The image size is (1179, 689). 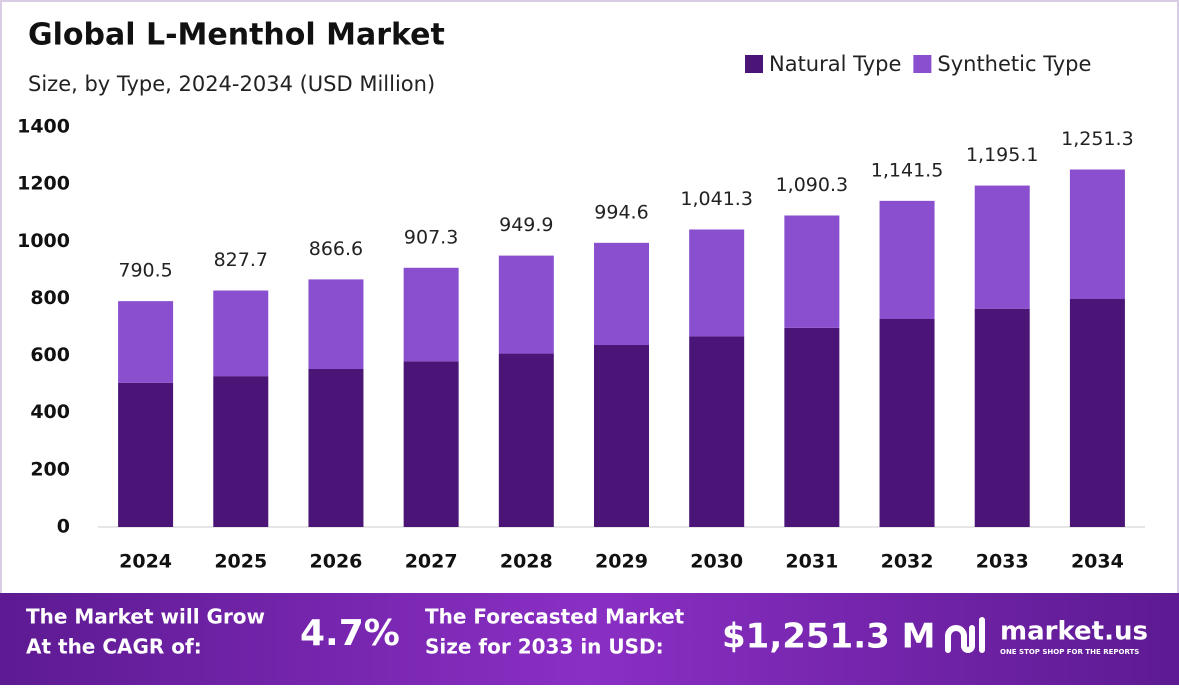 I want to click on total-label: 790.5, so click(x=145, y=271).